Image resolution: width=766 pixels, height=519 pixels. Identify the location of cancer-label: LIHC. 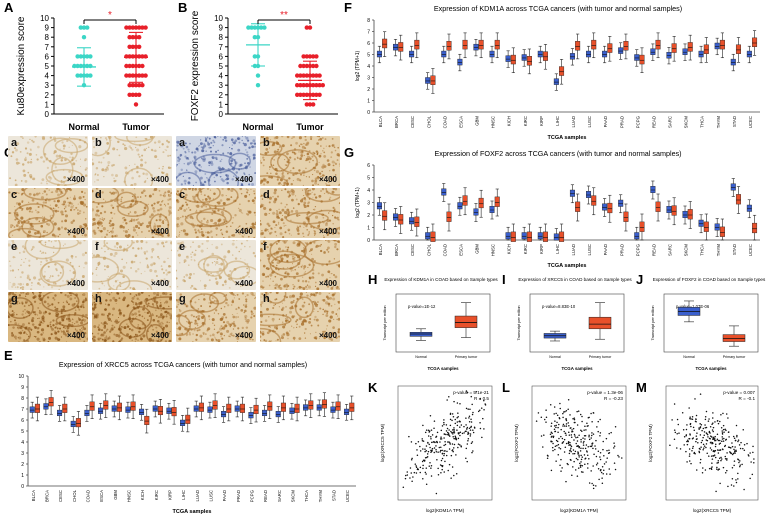
(183, 495).